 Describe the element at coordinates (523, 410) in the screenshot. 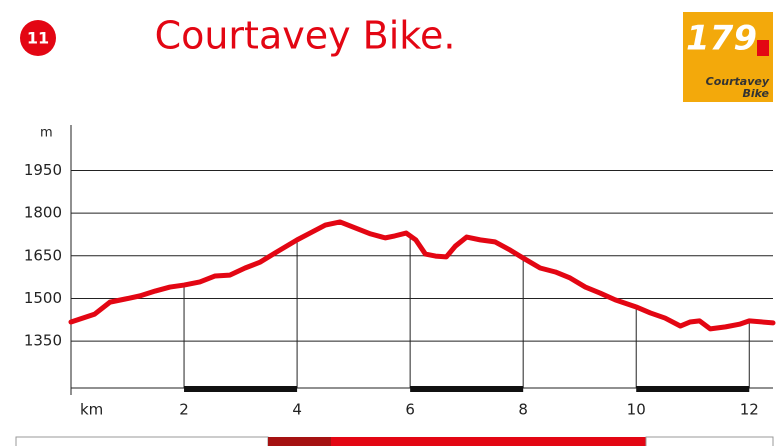

I see `x-tick-label: 8` at that location.